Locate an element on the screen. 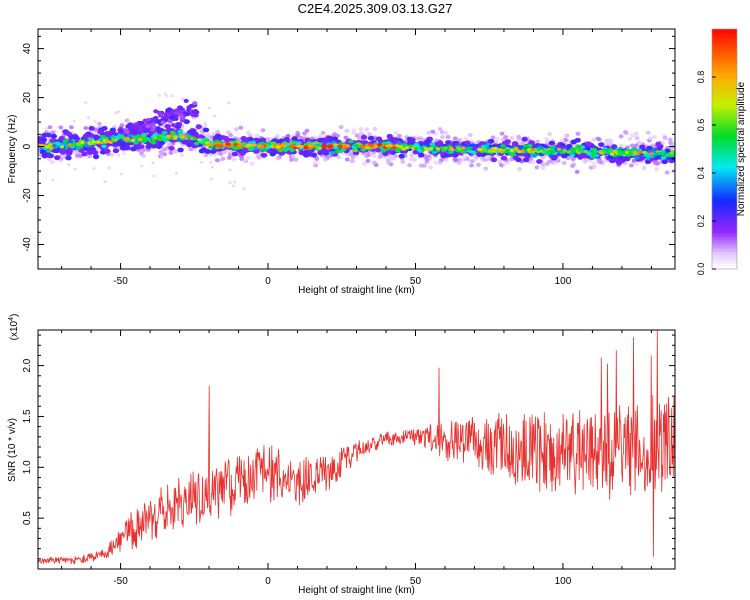 This screenshot has height=600, width=750. x-tick-label: 100 is located at coordinates (563, 581).